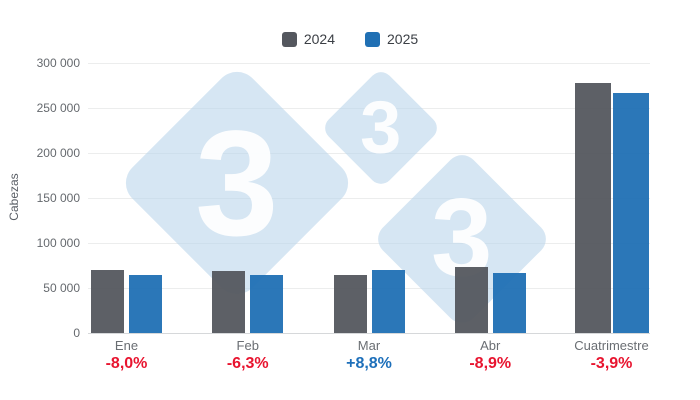  Describe the element at coordinates (509, 302) in the screenshot. I see `bar-2025-Abr` at that location.